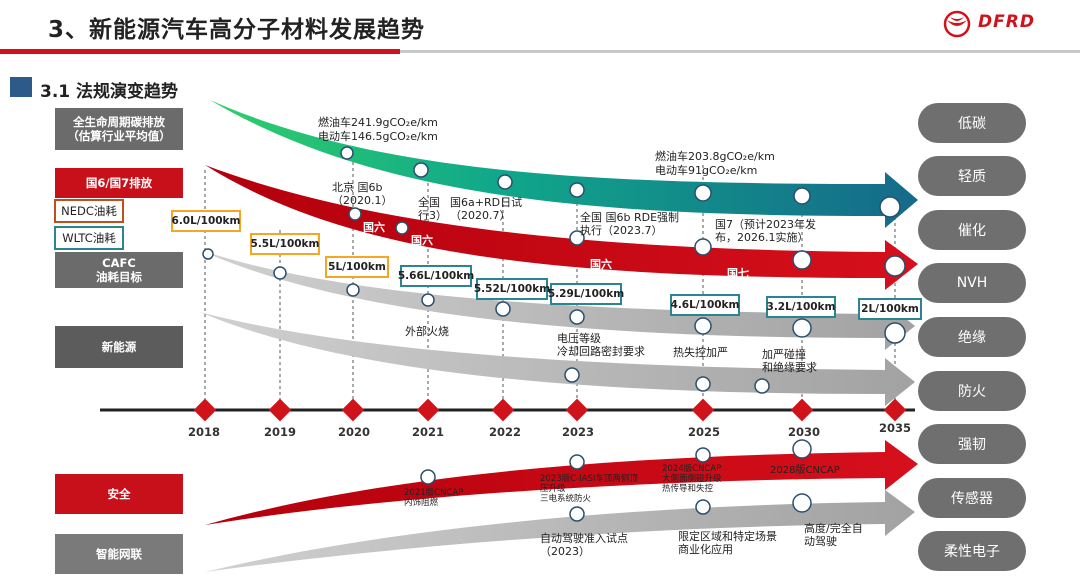 The image size is (1080, 578). Describe the element at coordinates (109, 92) in the screenshot. I see `section-title: 3.1 法规演变趋势` at that location.